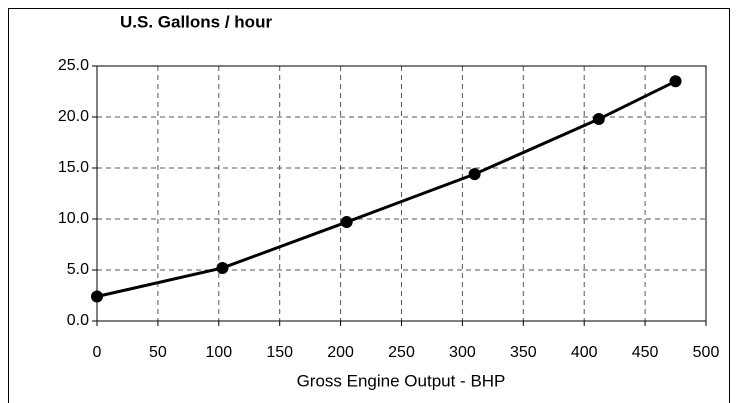 This screenshot has height=403, width=738. I want to click on x-tick-label: 450, so click(645, 352).